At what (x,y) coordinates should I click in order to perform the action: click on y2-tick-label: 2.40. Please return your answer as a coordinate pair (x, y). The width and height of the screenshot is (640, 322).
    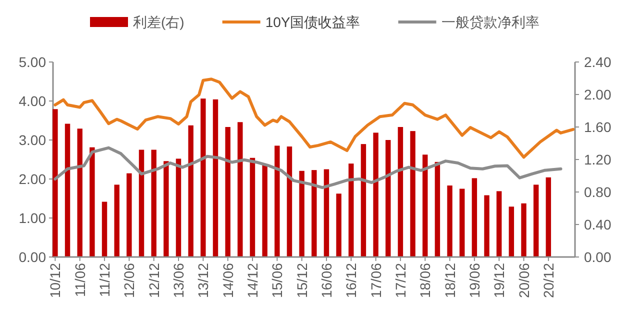
    Looking at the image, I should click on (598, 62).